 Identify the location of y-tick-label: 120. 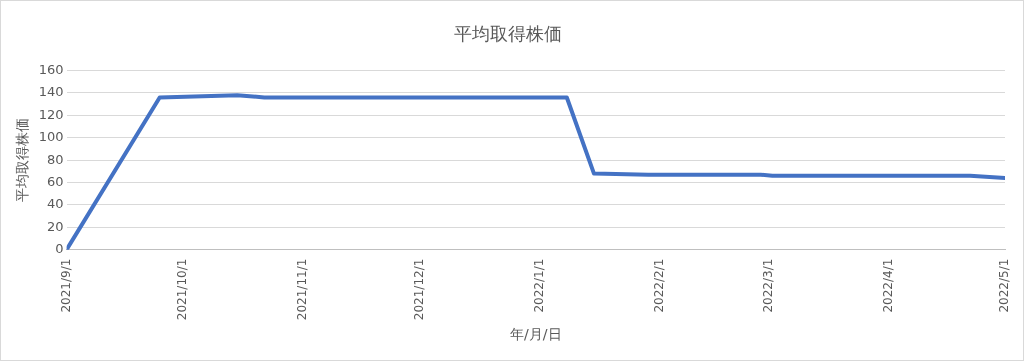
(51, 114).